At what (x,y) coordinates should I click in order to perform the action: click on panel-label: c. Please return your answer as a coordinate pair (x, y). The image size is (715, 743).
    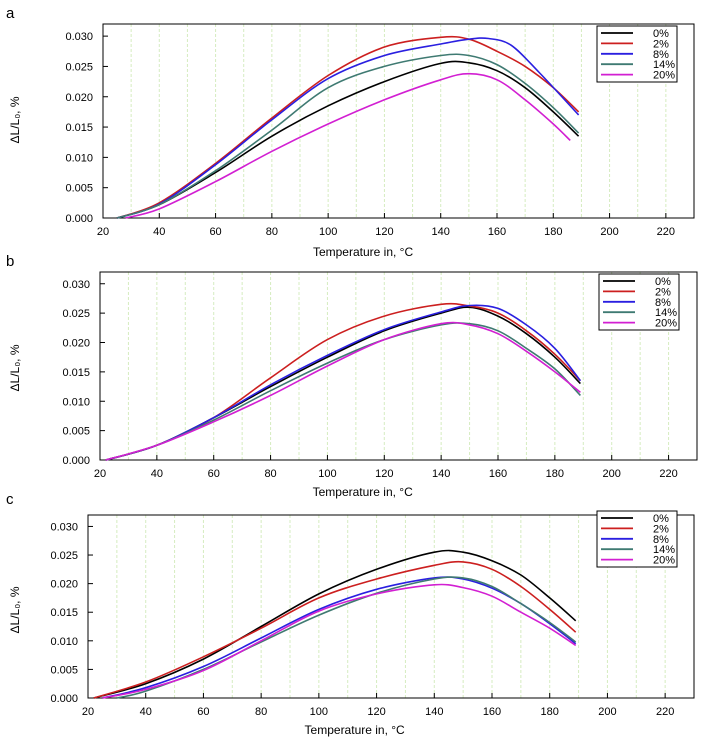
    Looking at the image, I should click on (10, 499).